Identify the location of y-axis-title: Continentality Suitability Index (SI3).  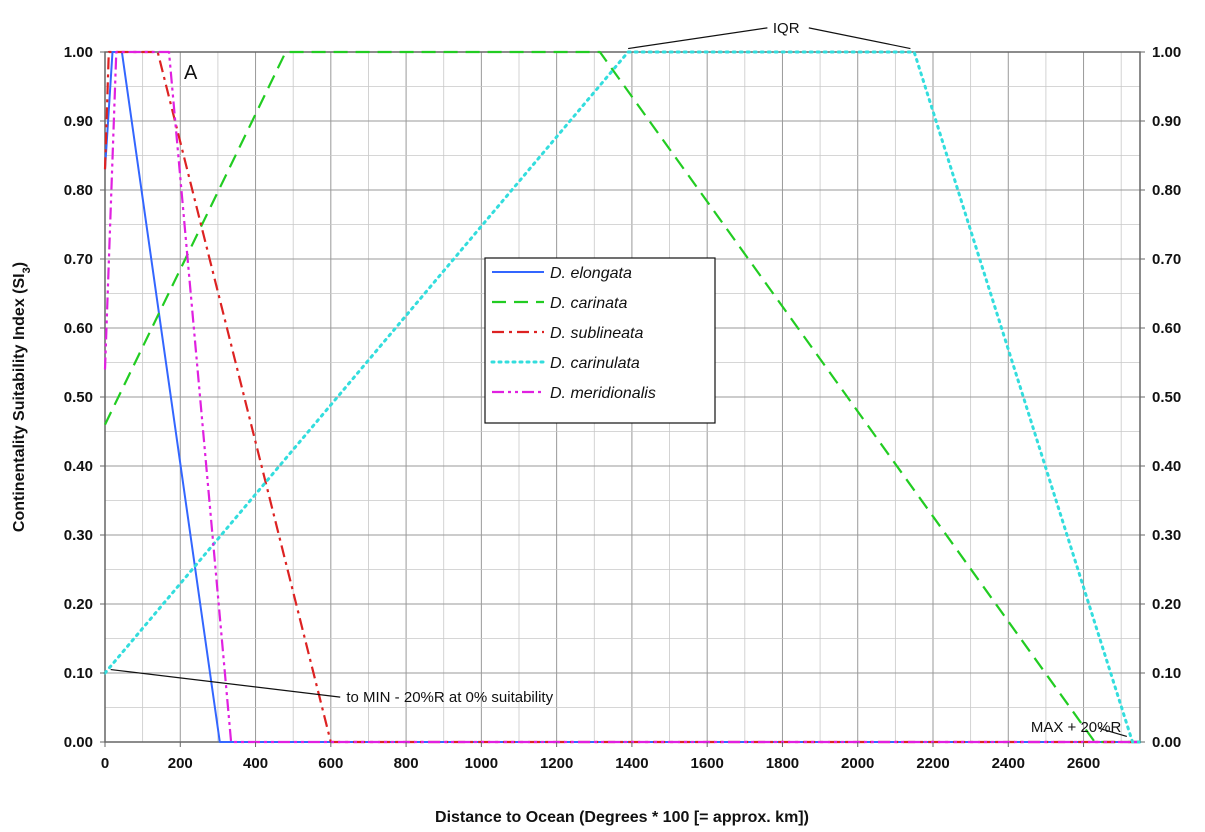
(22, 397).